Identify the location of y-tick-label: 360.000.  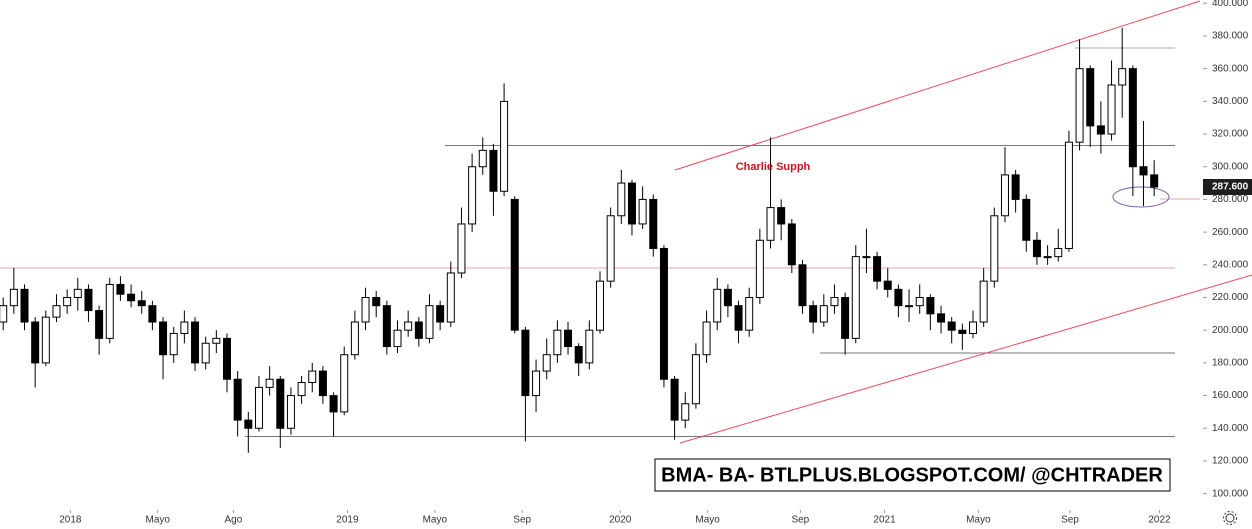
(1230, 68).